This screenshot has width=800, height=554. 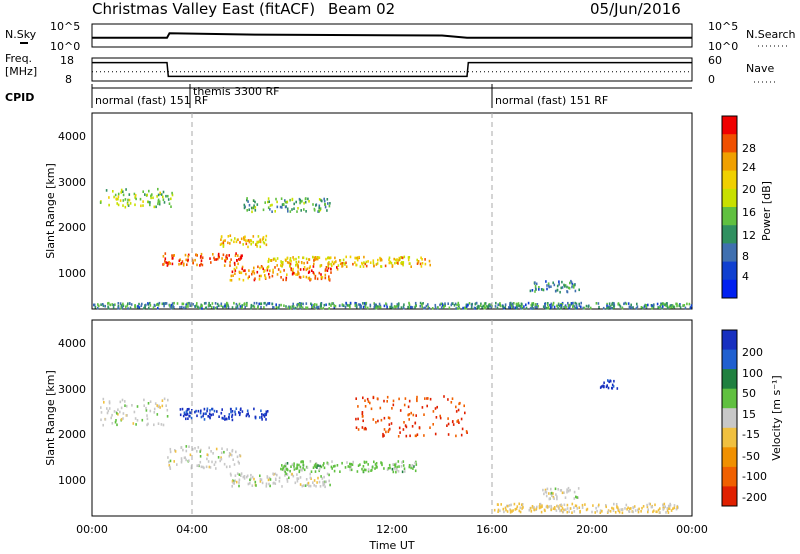 I want to click on cpid-segment-3: normal (fast) 151 RF, so click(x=551, y=100).